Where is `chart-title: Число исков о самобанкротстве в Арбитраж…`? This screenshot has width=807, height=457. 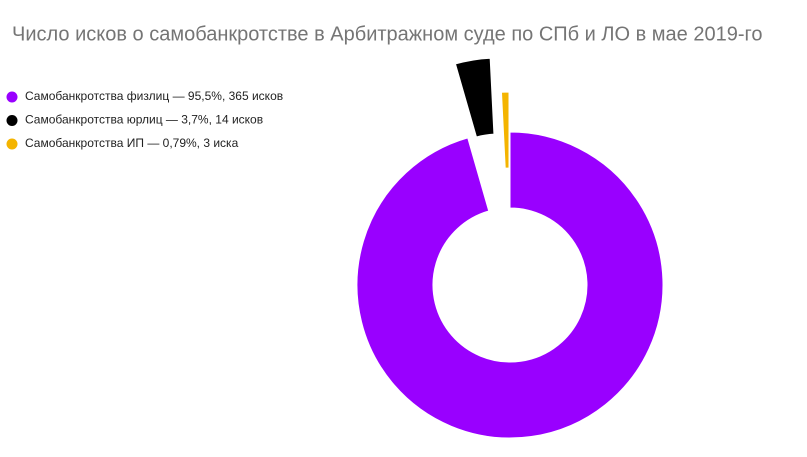
chart-title: Число исков о самобанкротстве в Арбитраж… is located at coordinates (387, 34).